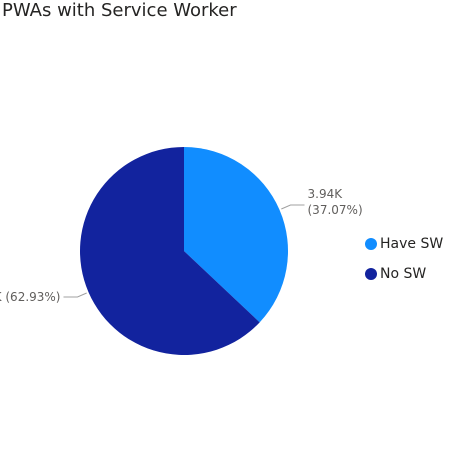 The height and width of the screenshot is (462, 472). What do you see at coordinates (371, 244) in the screenshot?
I see `legend-swatch-have-sw` at bounding box center [371, 244].